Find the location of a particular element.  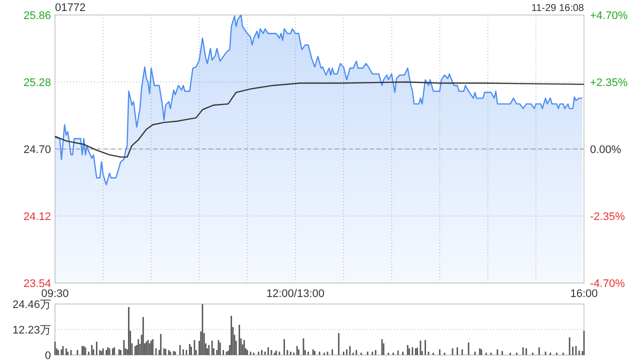

chart-title: 01772 is located at coordinates (70, 8).